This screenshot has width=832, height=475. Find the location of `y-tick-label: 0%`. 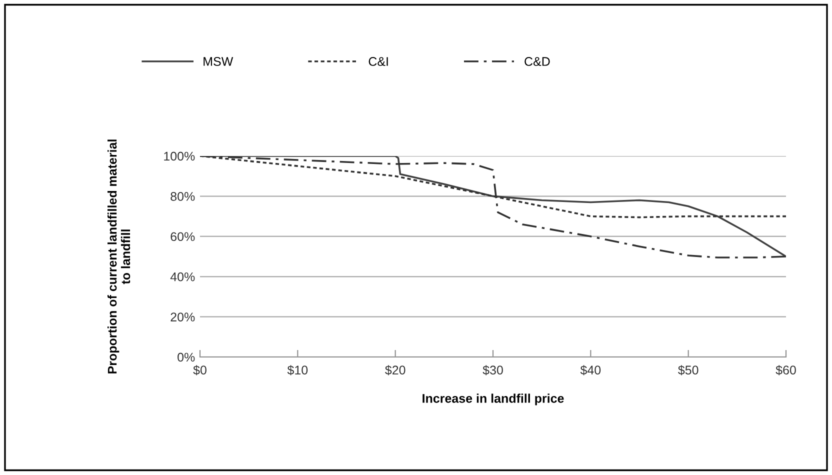

y-tick-label: 0% is located at coordinates (186, 357).